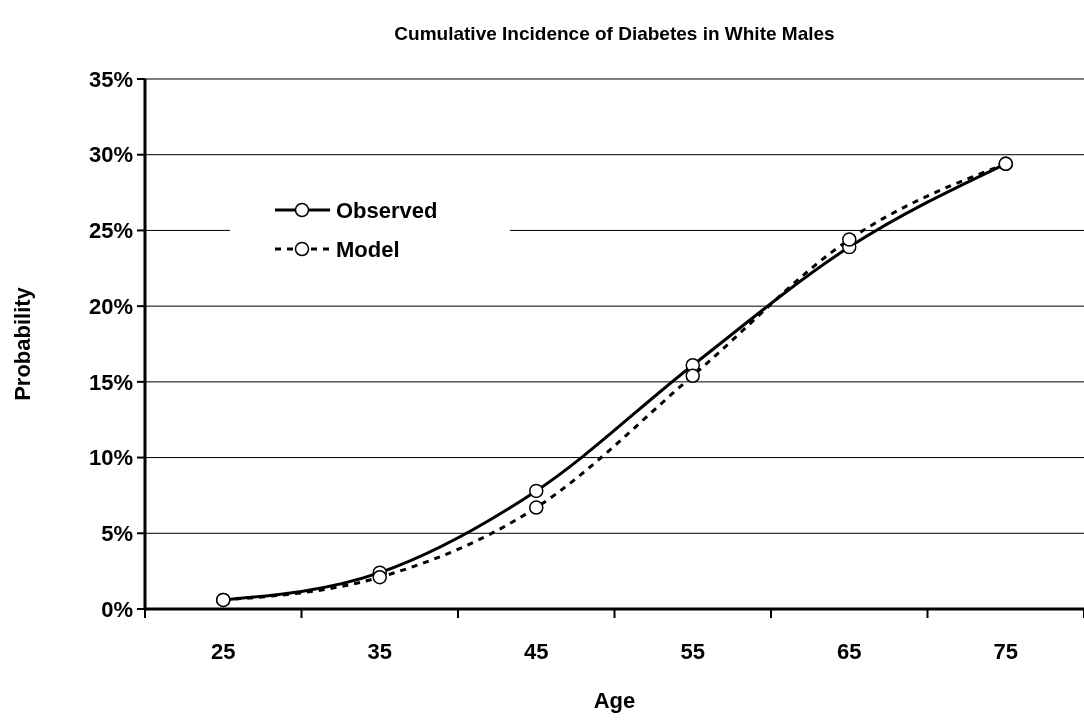 Image resolution: width=1084 pixels, height=728 pixels. What do you see at coordinates (117, 533) in the screenshot?
I see `y-tick-label: 5%` at bounding box center [117, 533].